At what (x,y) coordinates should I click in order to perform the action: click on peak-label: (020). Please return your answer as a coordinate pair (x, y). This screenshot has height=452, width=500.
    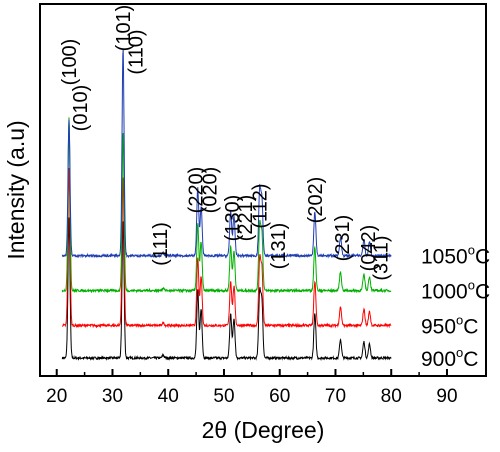
    Looking at the image, I should click on (211, 190).